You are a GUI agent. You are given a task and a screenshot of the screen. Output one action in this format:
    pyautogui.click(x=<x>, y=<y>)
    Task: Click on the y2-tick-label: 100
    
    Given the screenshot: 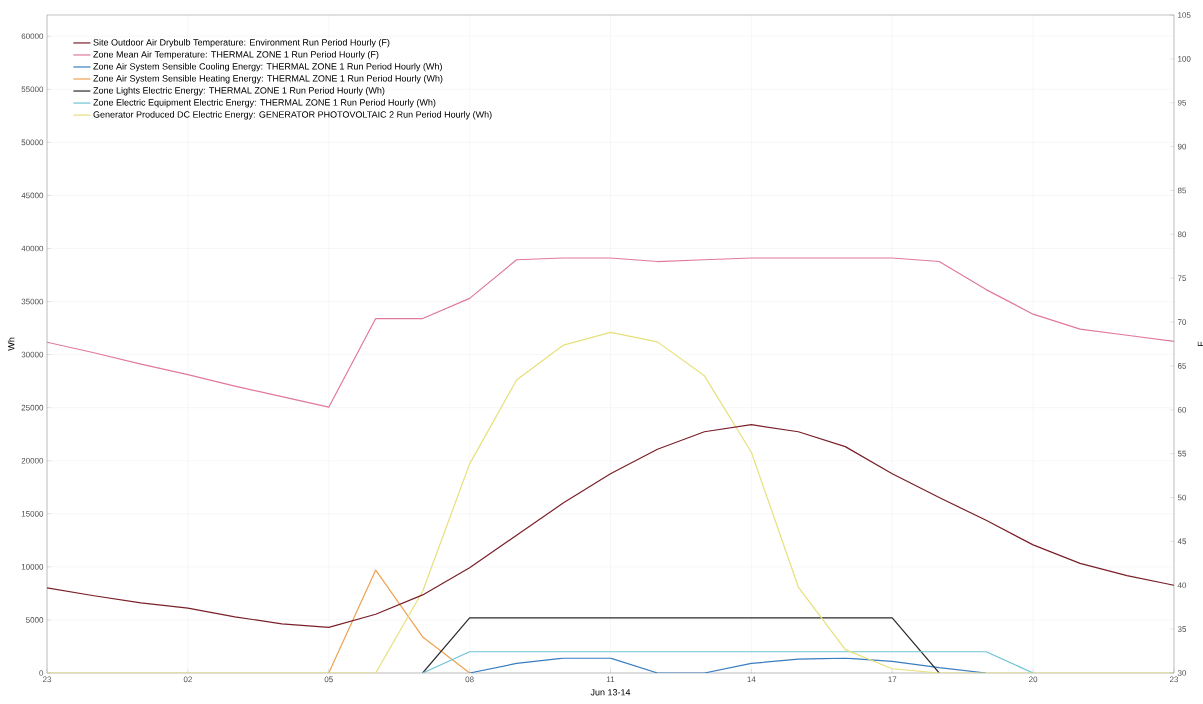 What is the action you would take?
    pyautogui.click(x=1184, y=59)
    